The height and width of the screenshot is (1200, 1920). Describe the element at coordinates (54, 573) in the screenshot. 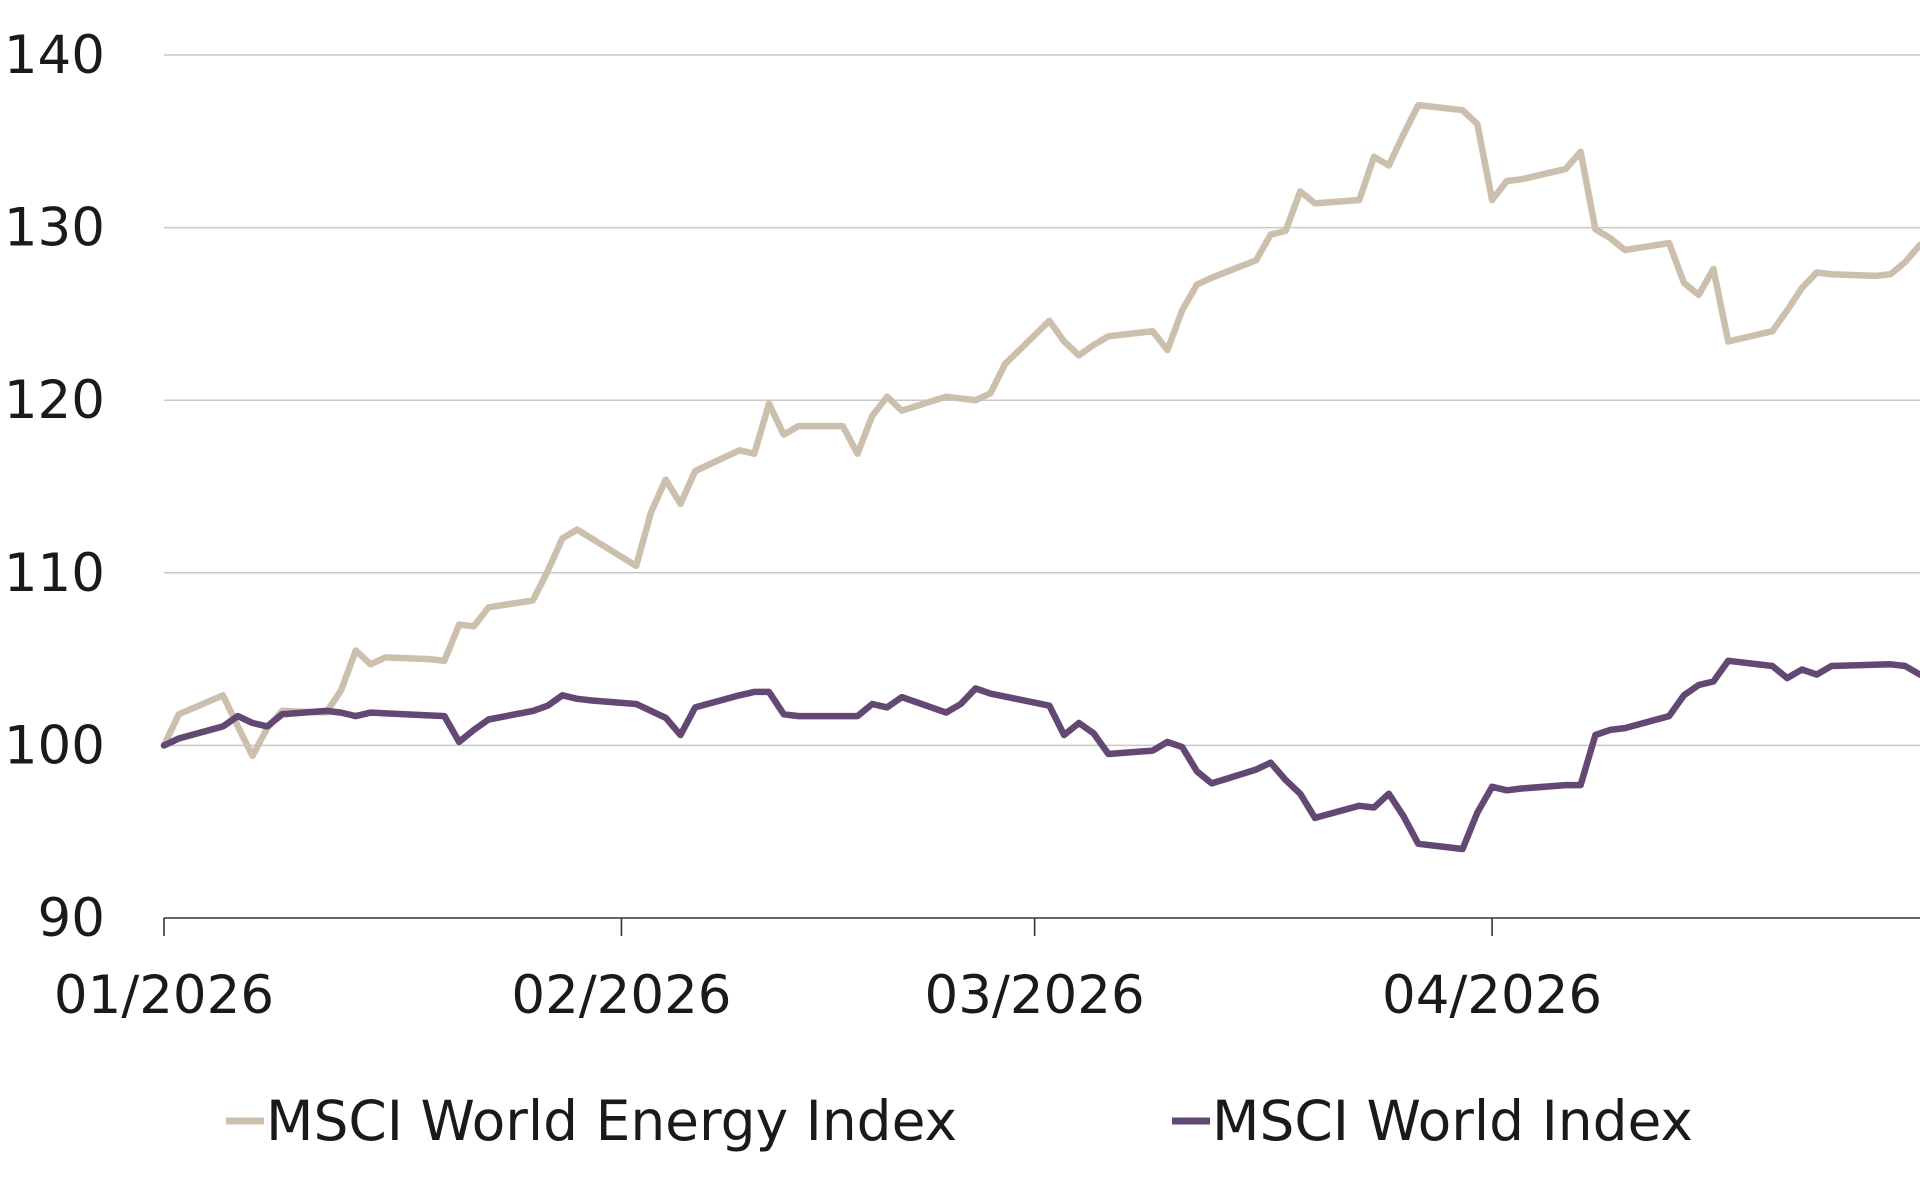

I see `y-tick-label-110: 110` at that location.